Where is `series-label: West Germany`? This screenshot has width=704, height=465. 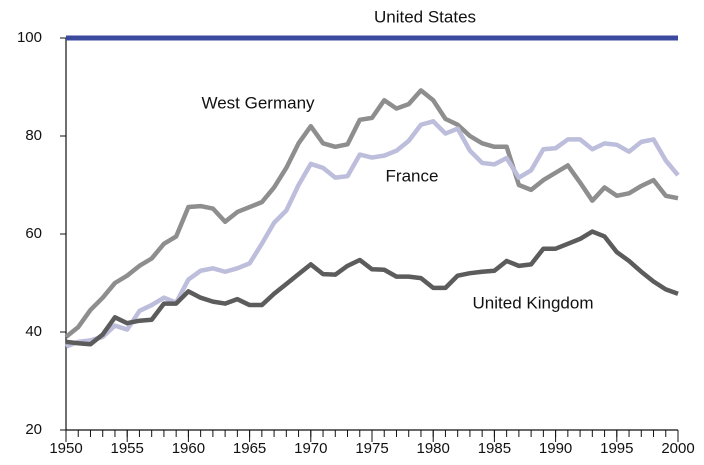
series-label: West Germany is located at coordinates (258, 102).